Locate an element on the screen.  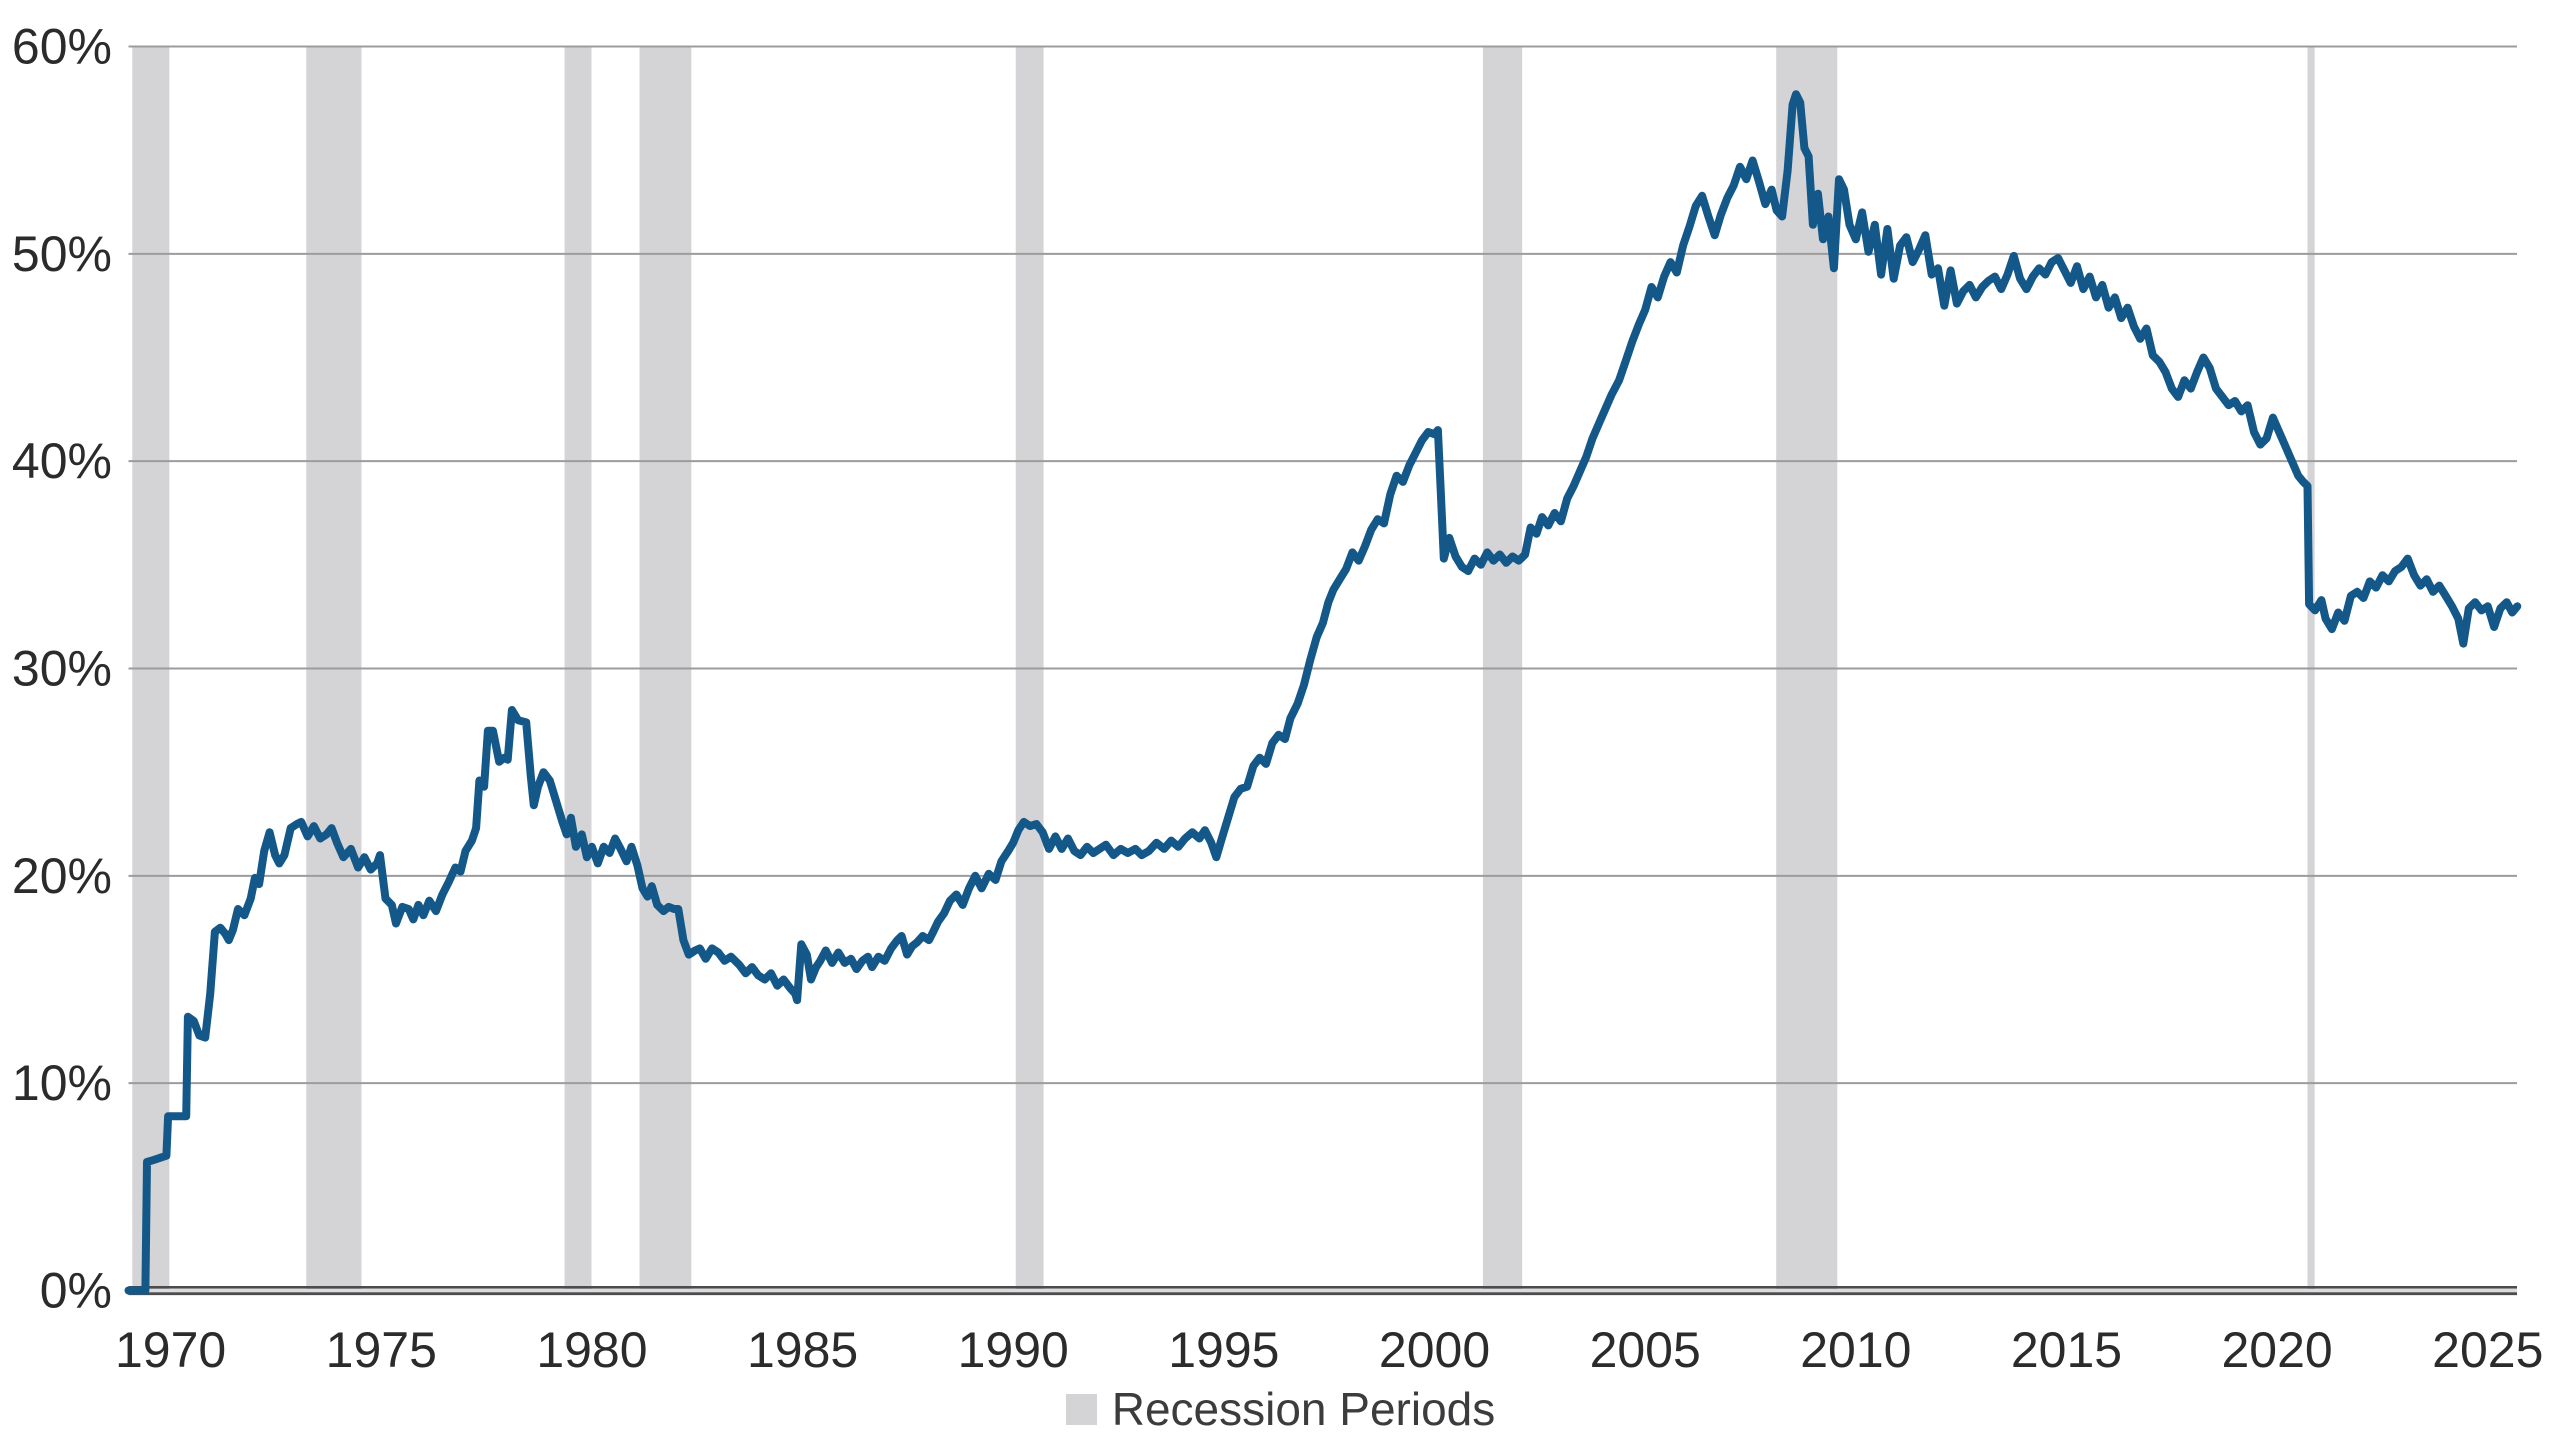
y-tick-label: 50% is located at coordinates (62, 254).